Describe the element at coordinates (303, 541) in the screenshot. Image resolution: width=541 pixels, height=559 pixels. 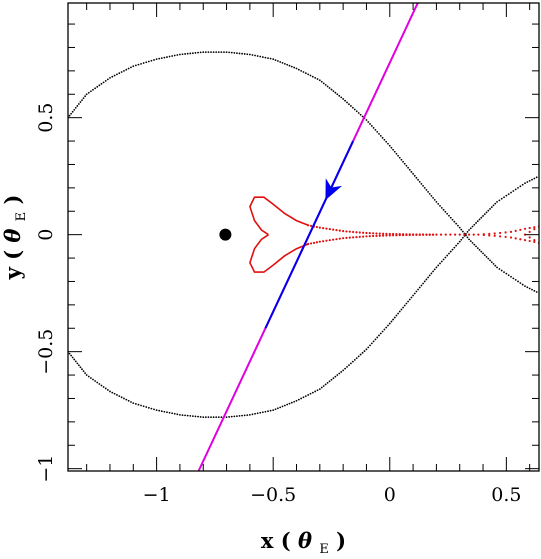
I see `x-axis-label: x ( θ E )` at that location.